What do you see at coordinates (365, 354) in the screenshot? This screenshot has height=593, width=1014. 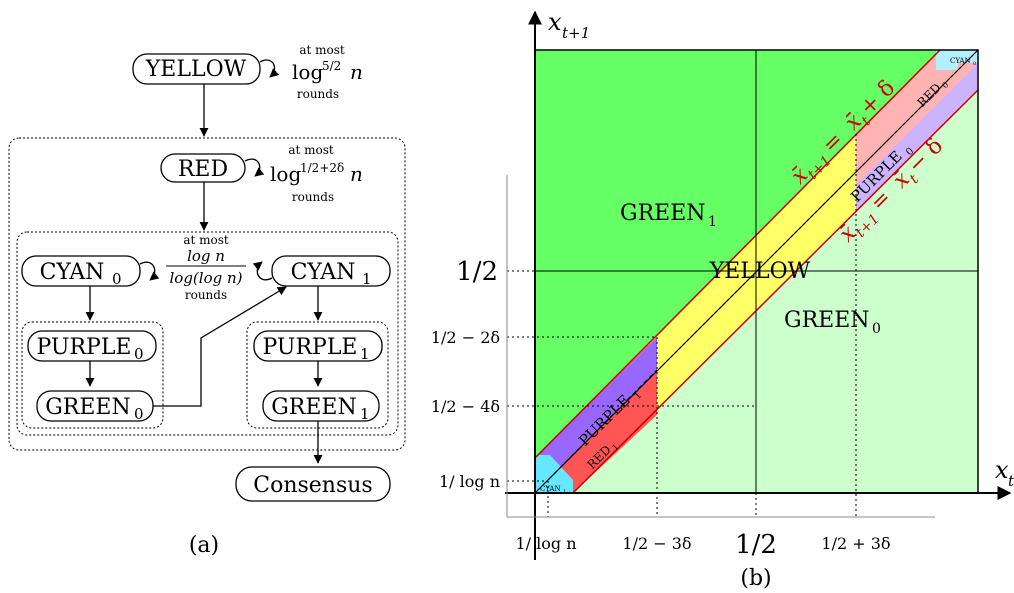 I see `purple1-node-sub: 1` at bounding box center [365, 354].